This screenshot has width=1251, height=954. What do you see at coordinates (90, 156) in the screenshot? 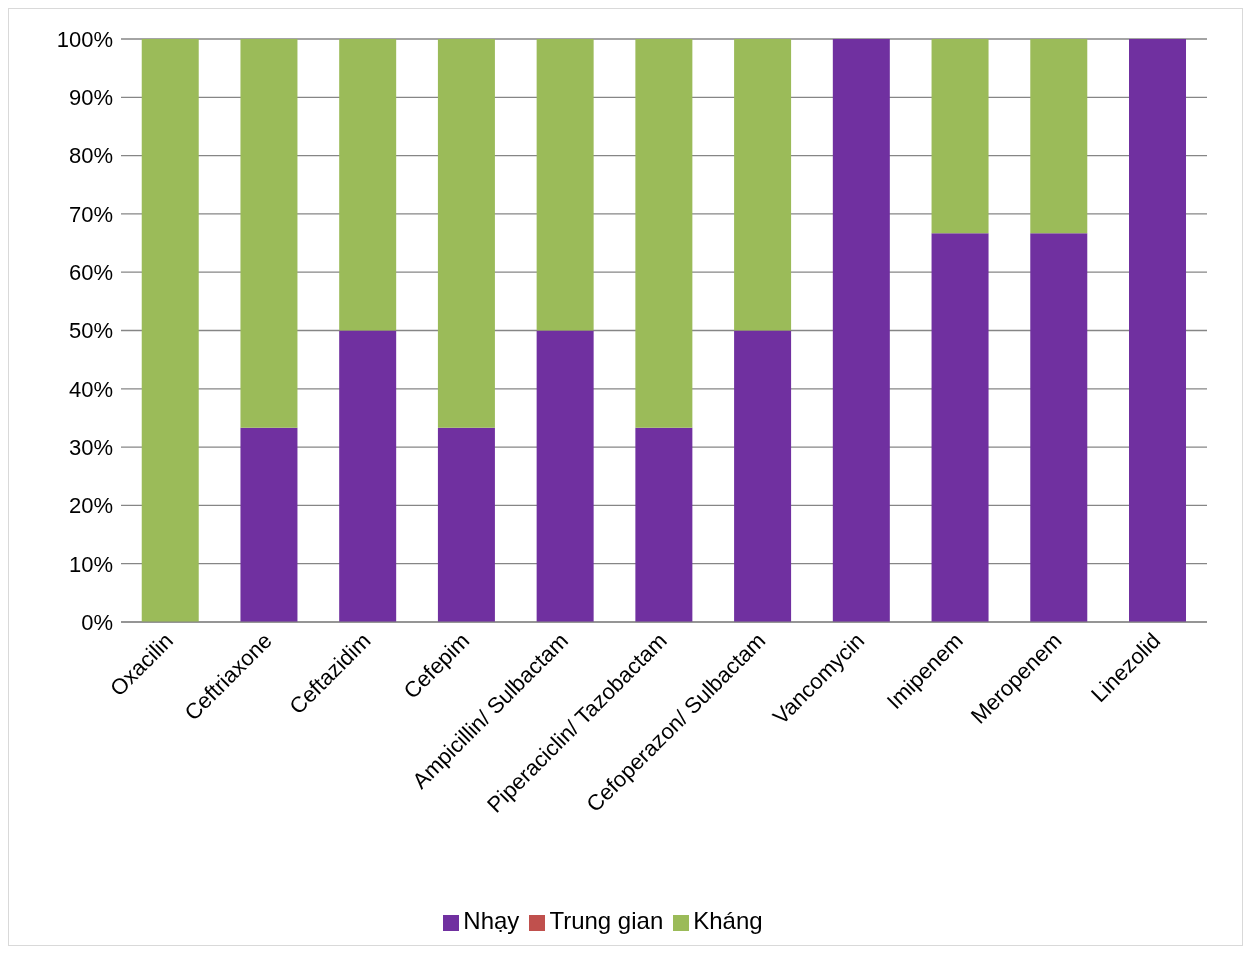
I see `y-tick-label: 80%` at bounding box center [90, 156].